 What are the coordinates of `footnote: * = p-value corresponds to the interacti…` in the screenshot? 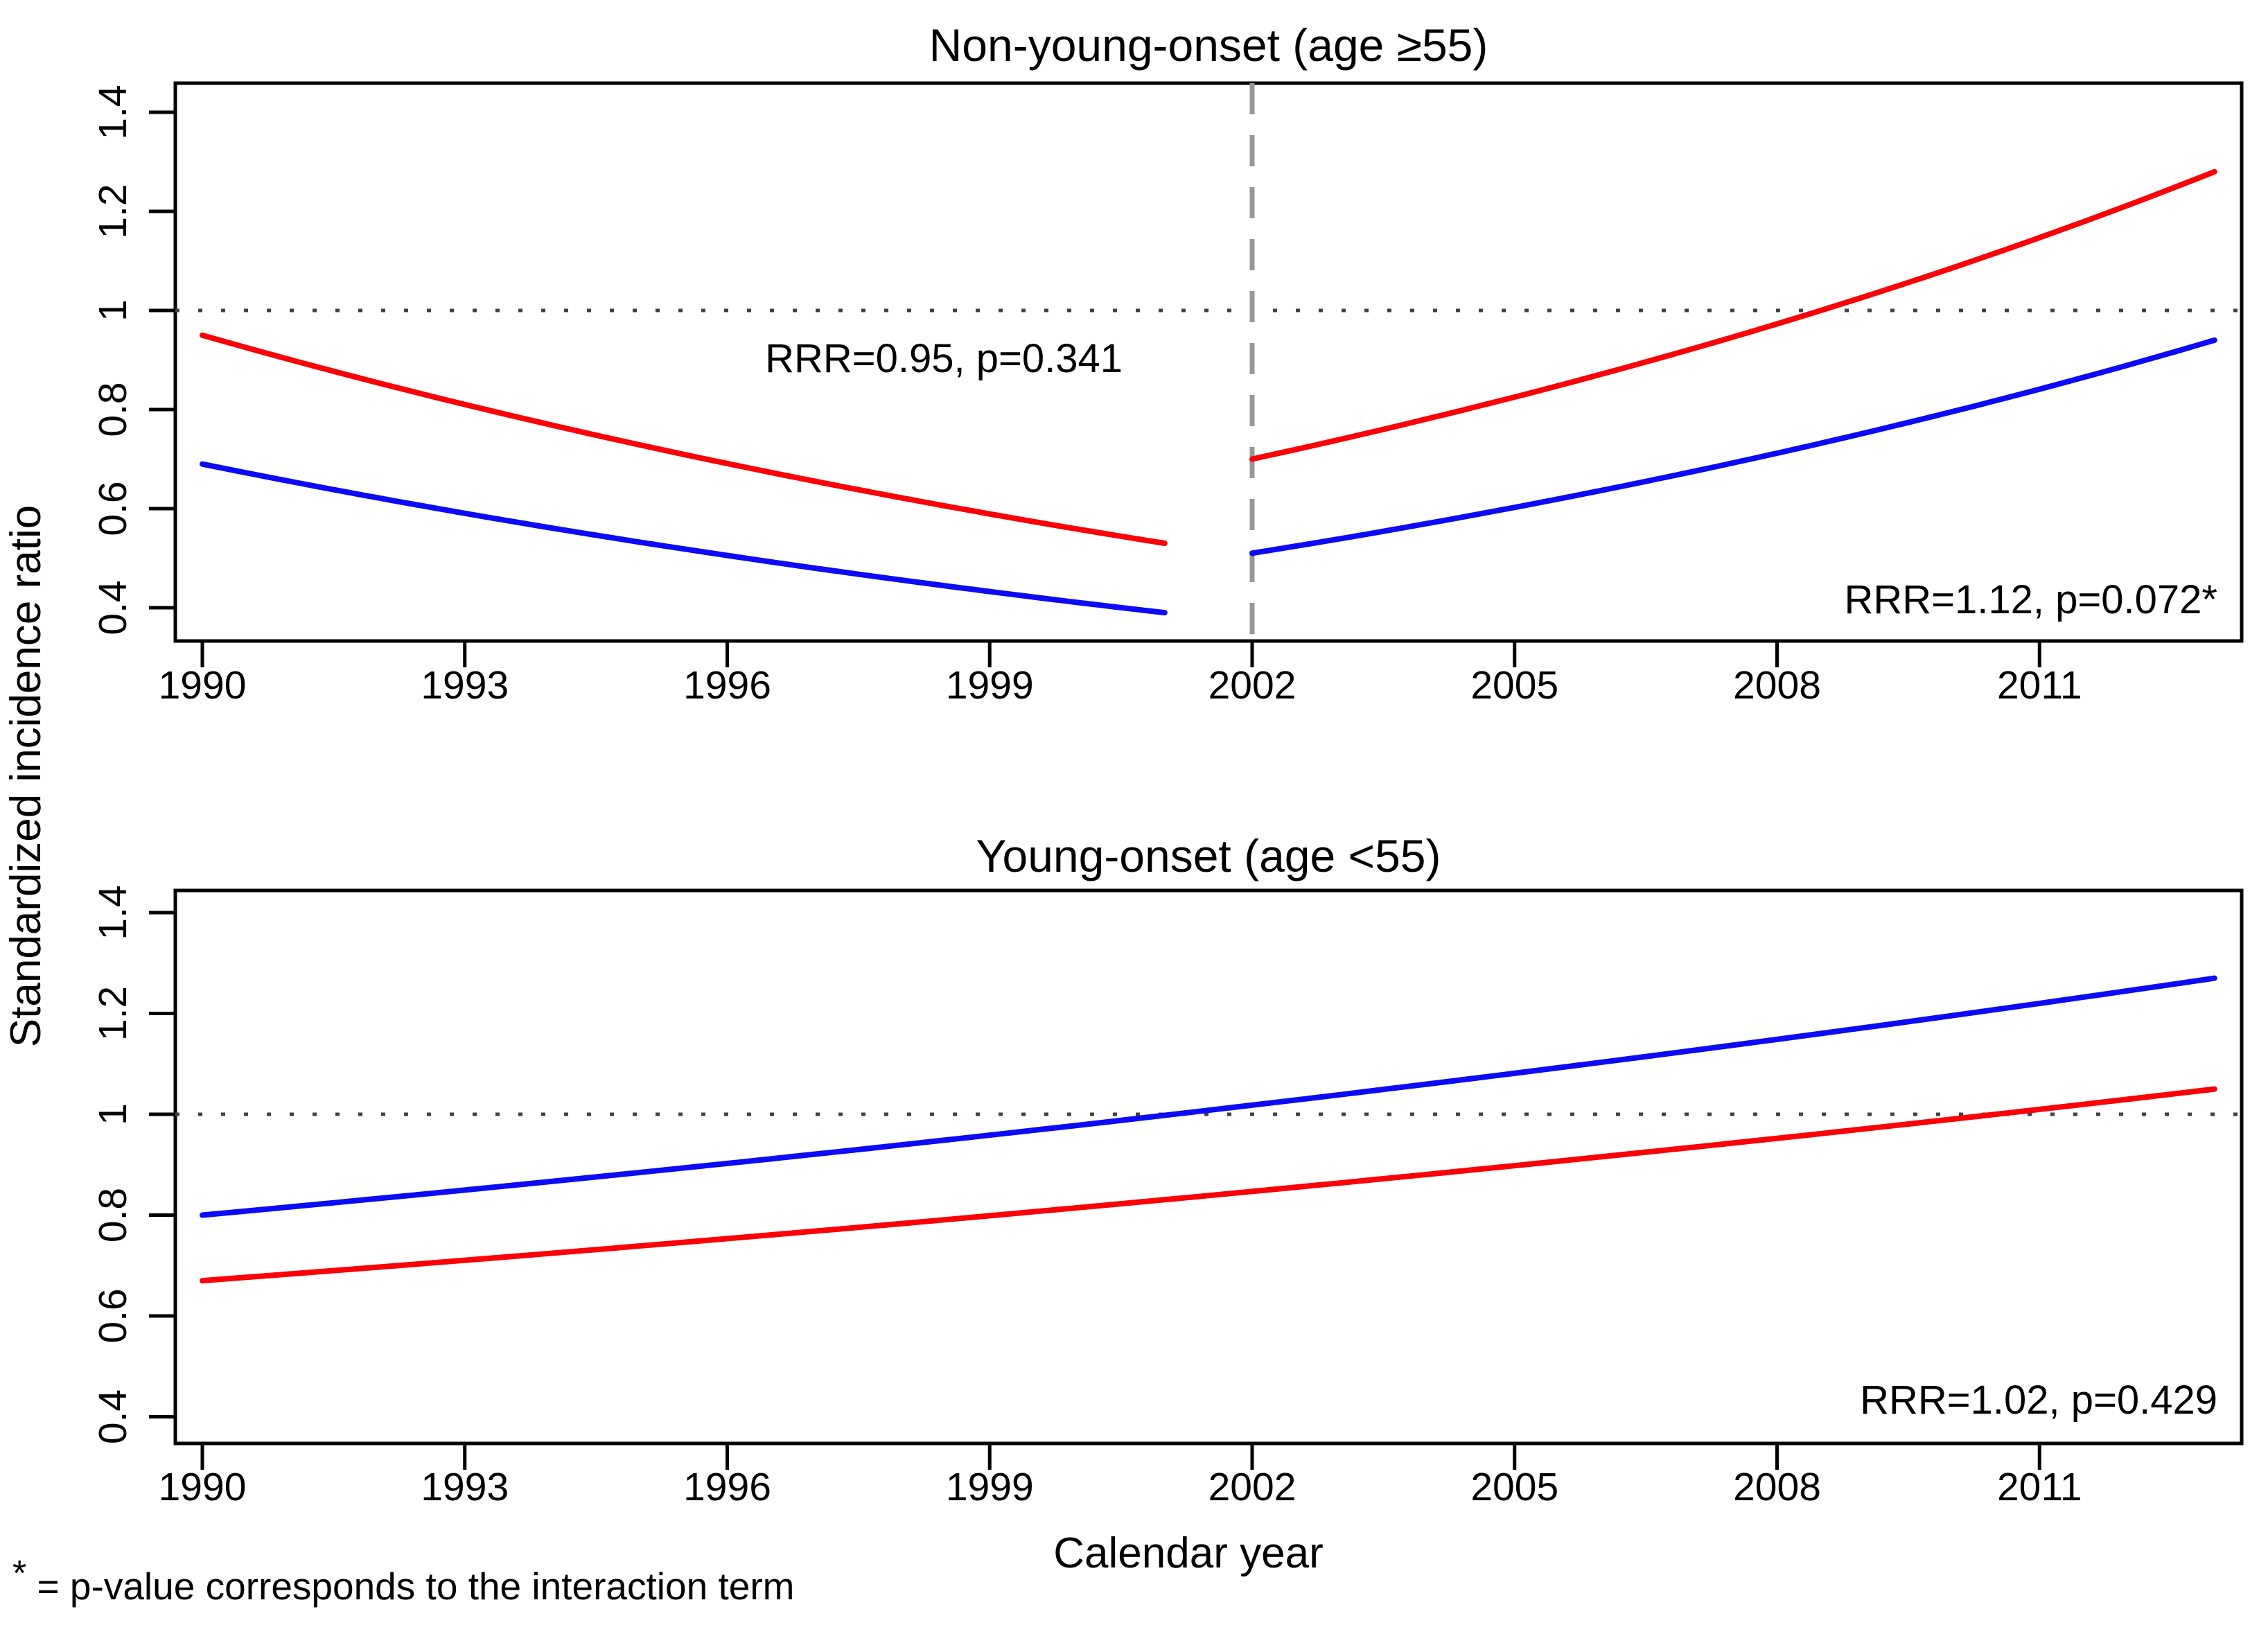 It's located at (403, 1579).